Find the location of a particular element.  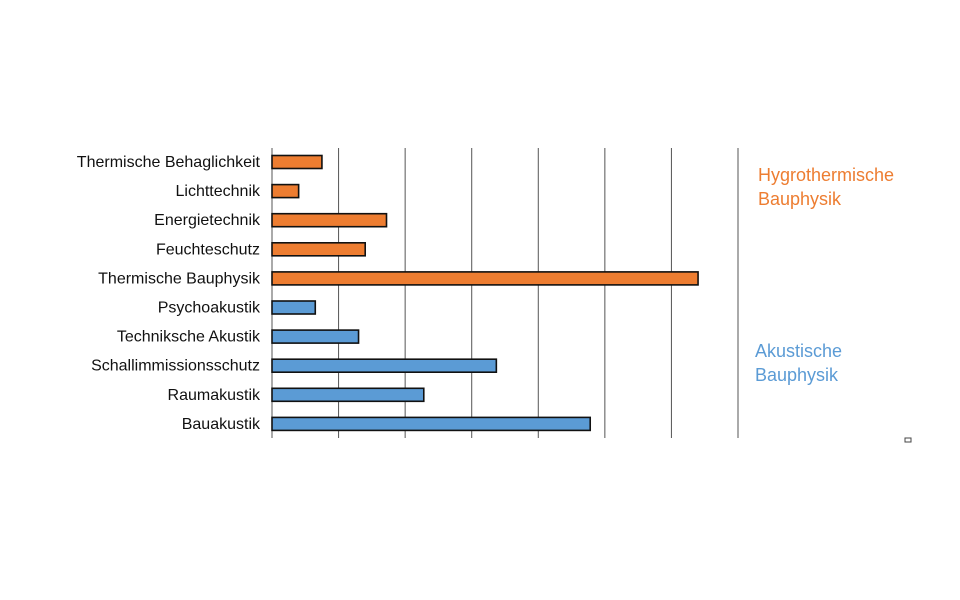

category-label-thermische-bauphysik: Thermische Bauphysik is located at coordinates (179, 278).